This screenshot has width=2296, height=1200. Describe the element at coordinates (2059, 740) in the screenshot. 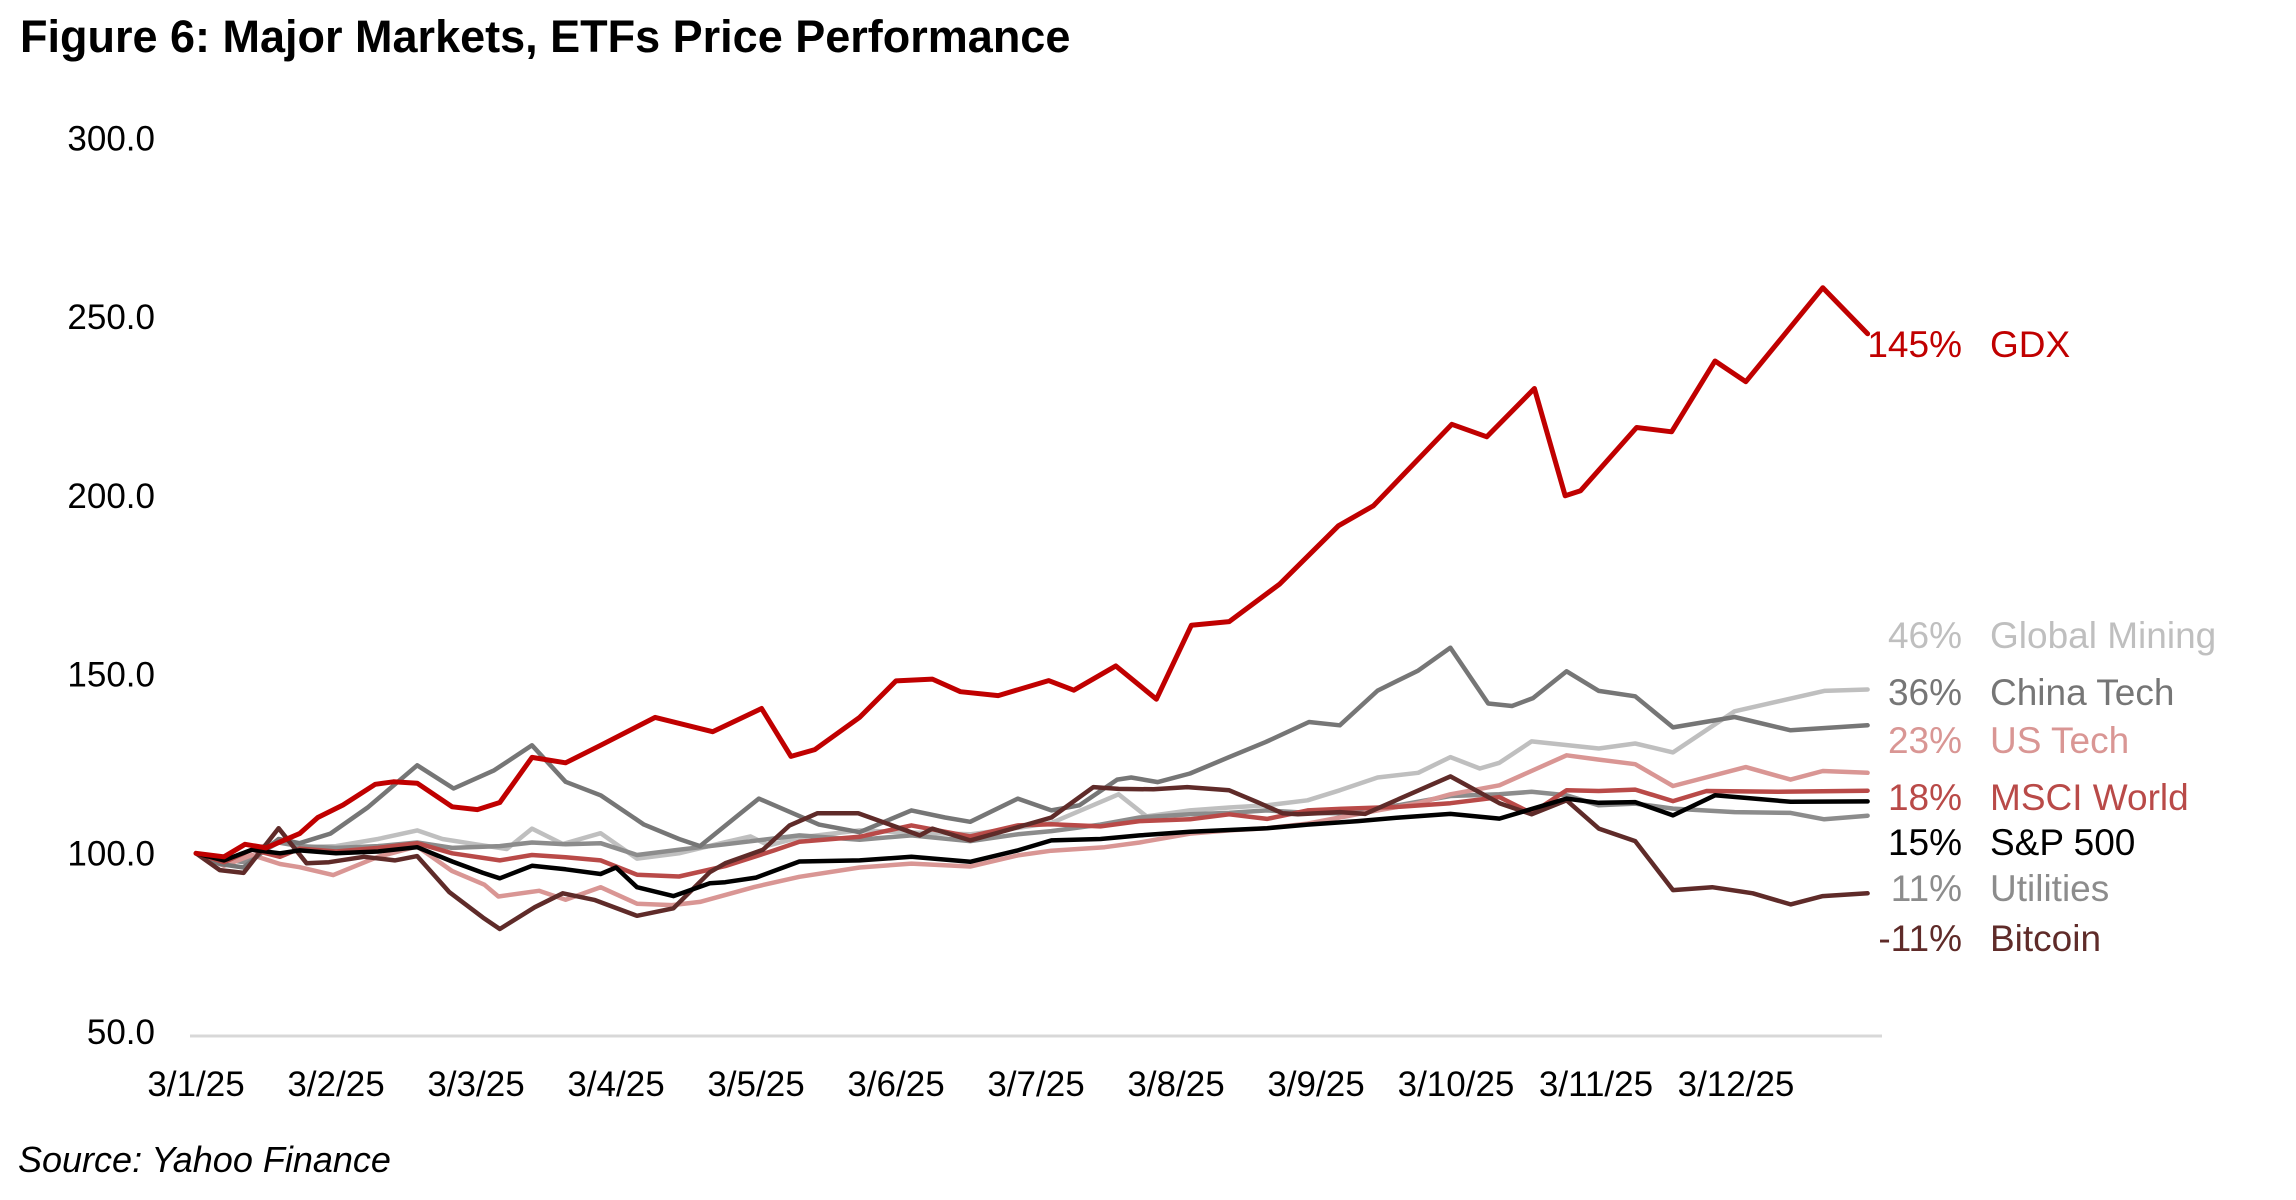

I see `legend-label-us-tech: US Tech` at that location.